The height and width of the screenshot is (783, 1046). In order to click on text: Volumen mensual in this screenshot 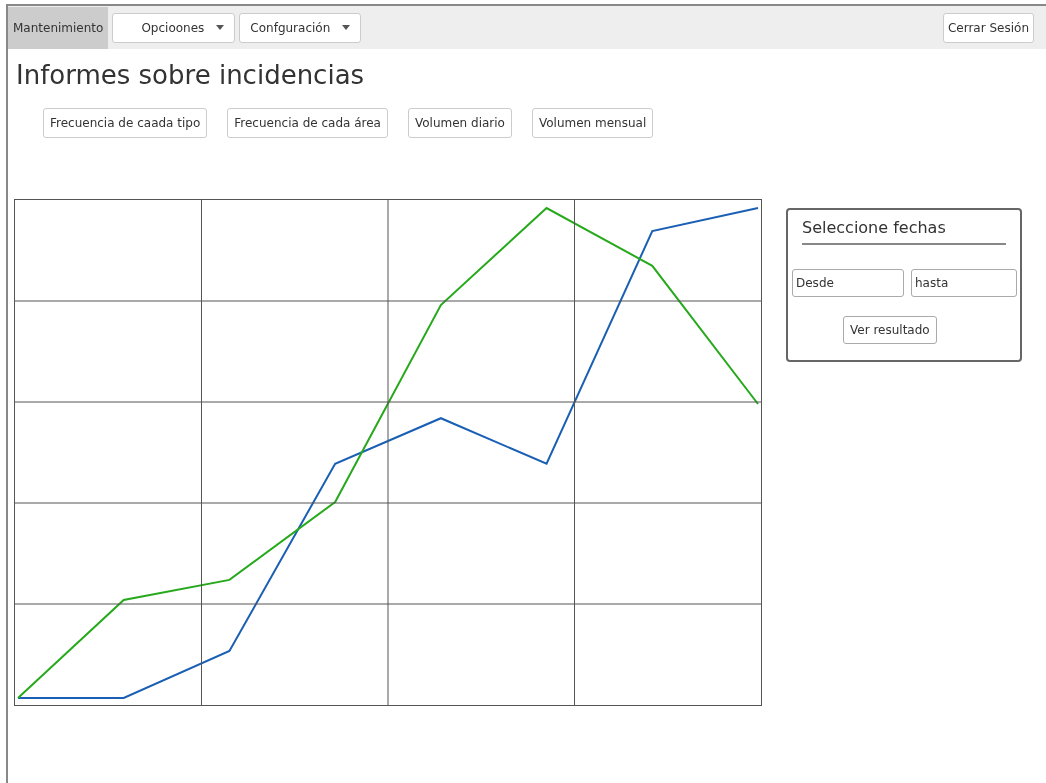, I will do `click(592, 123)`.